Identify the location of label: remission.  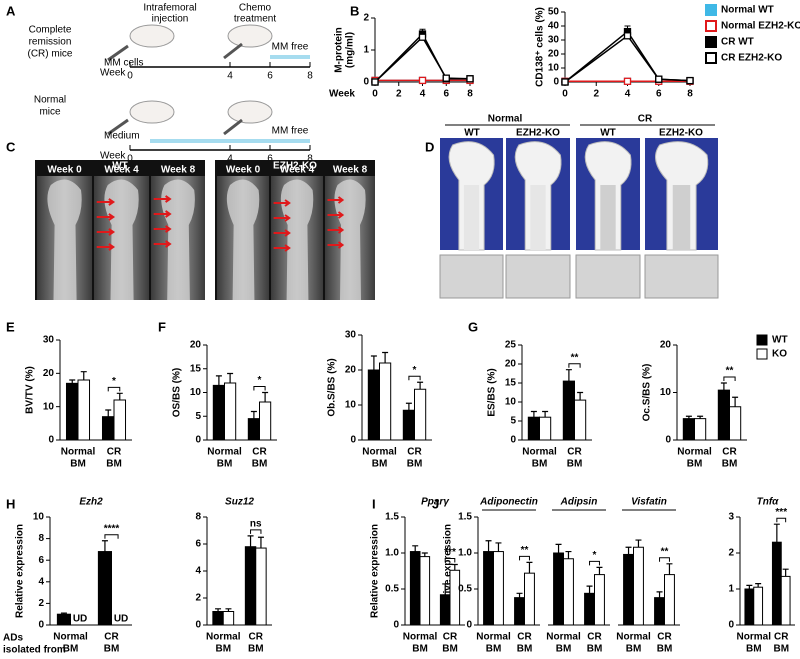
(50, 42).